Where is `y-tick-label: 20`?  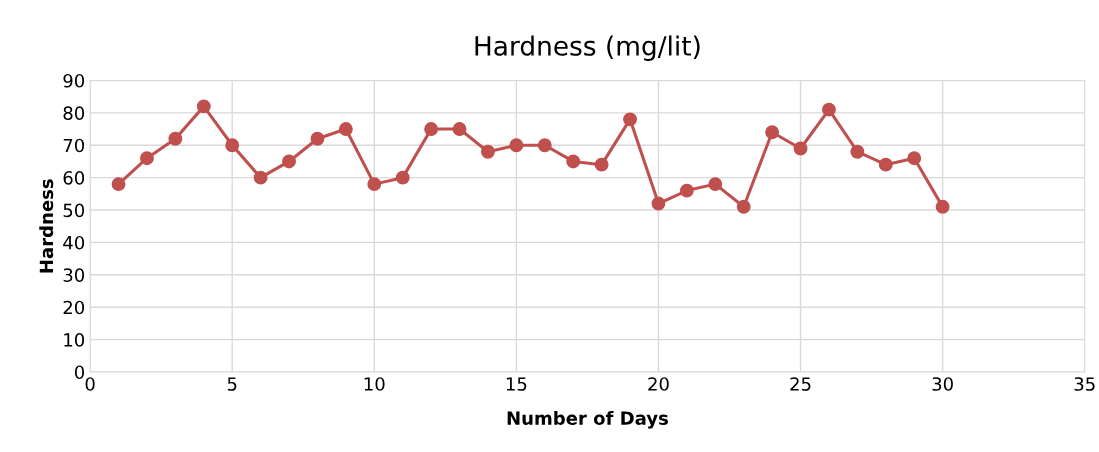
y-tick-label: 20 is located at coordinates (74, 307).